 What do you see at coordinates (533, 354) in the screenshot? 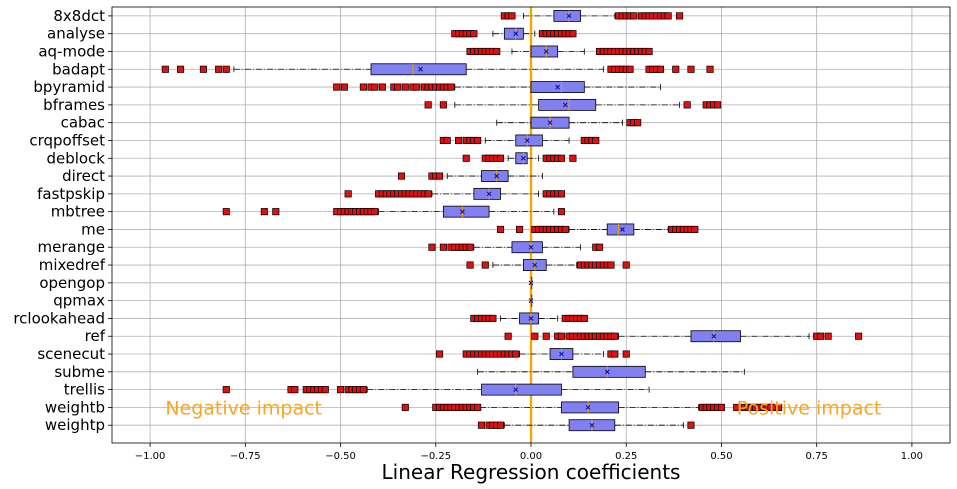
I see `box-scenecut` at bounding box center [533, 354].